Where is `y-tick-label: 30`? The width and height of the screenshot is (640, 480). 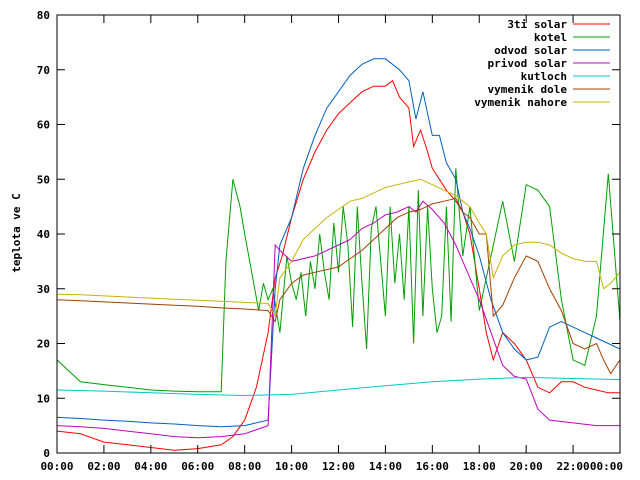
y-tick-label: 30 is located at coordinates (43, 289).